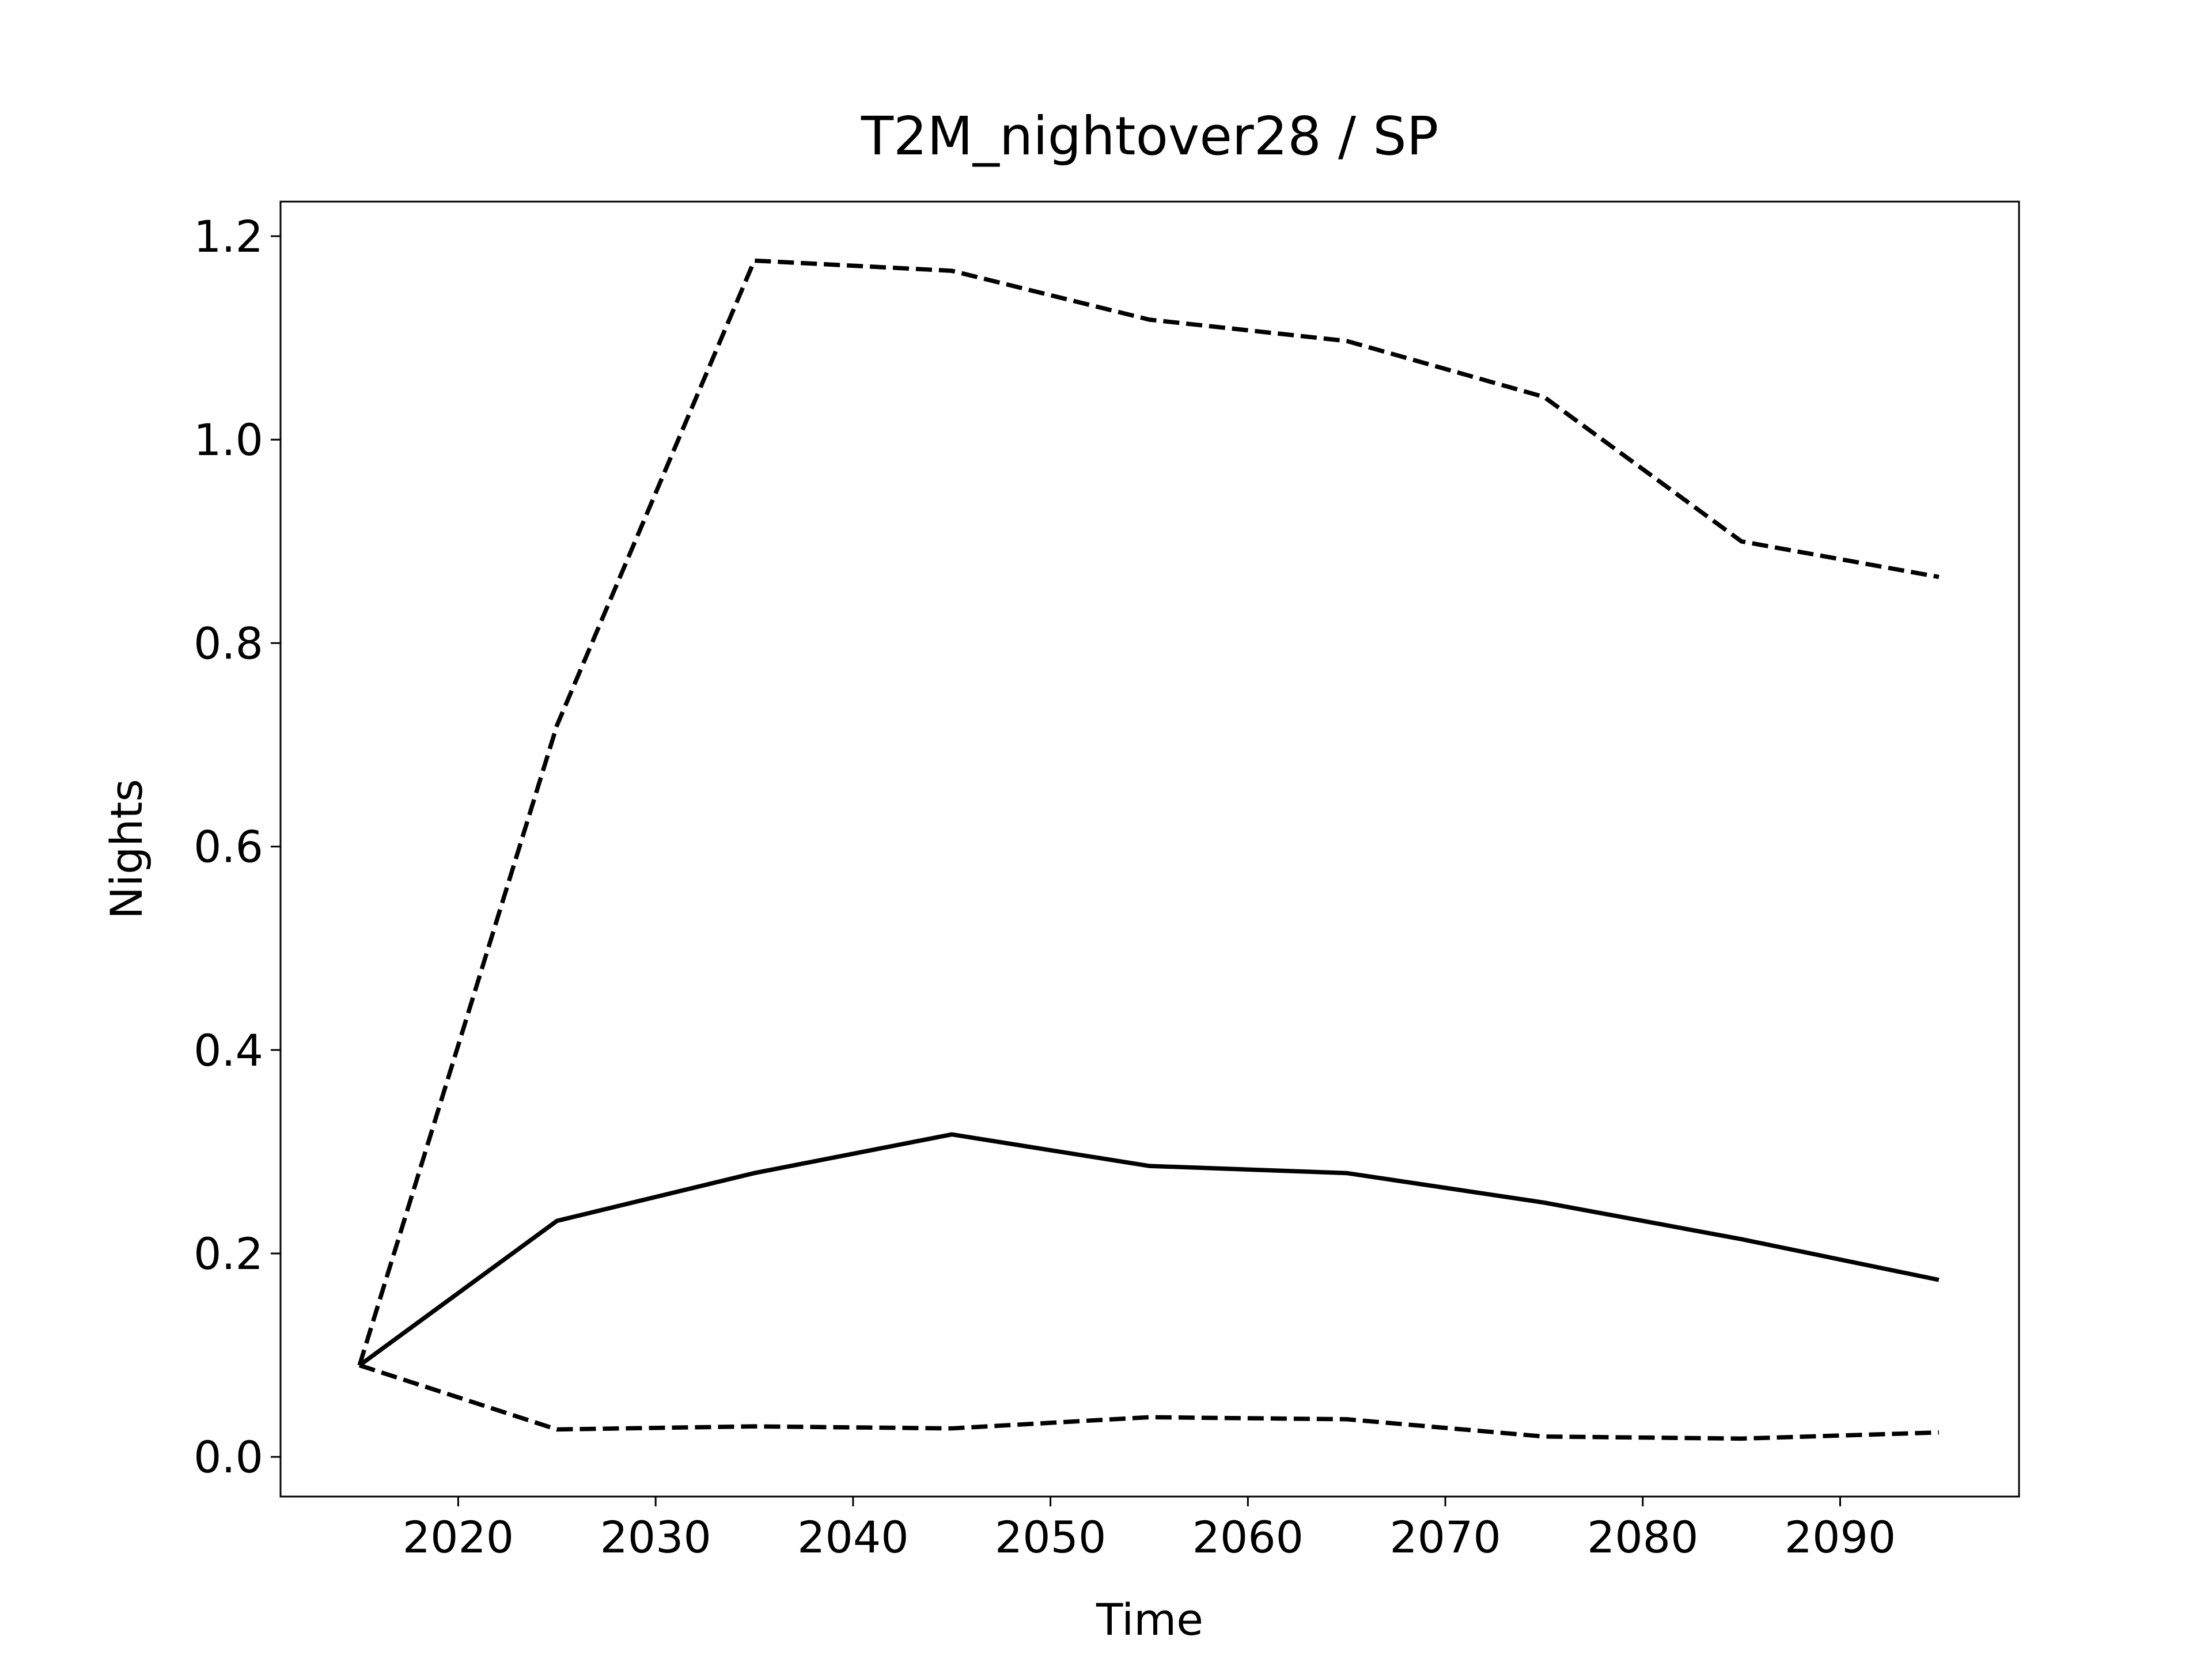 The width and height of the screenshot is (2212, 1659). I want to click on x-tick-label: 2030, so click(655, 1537).